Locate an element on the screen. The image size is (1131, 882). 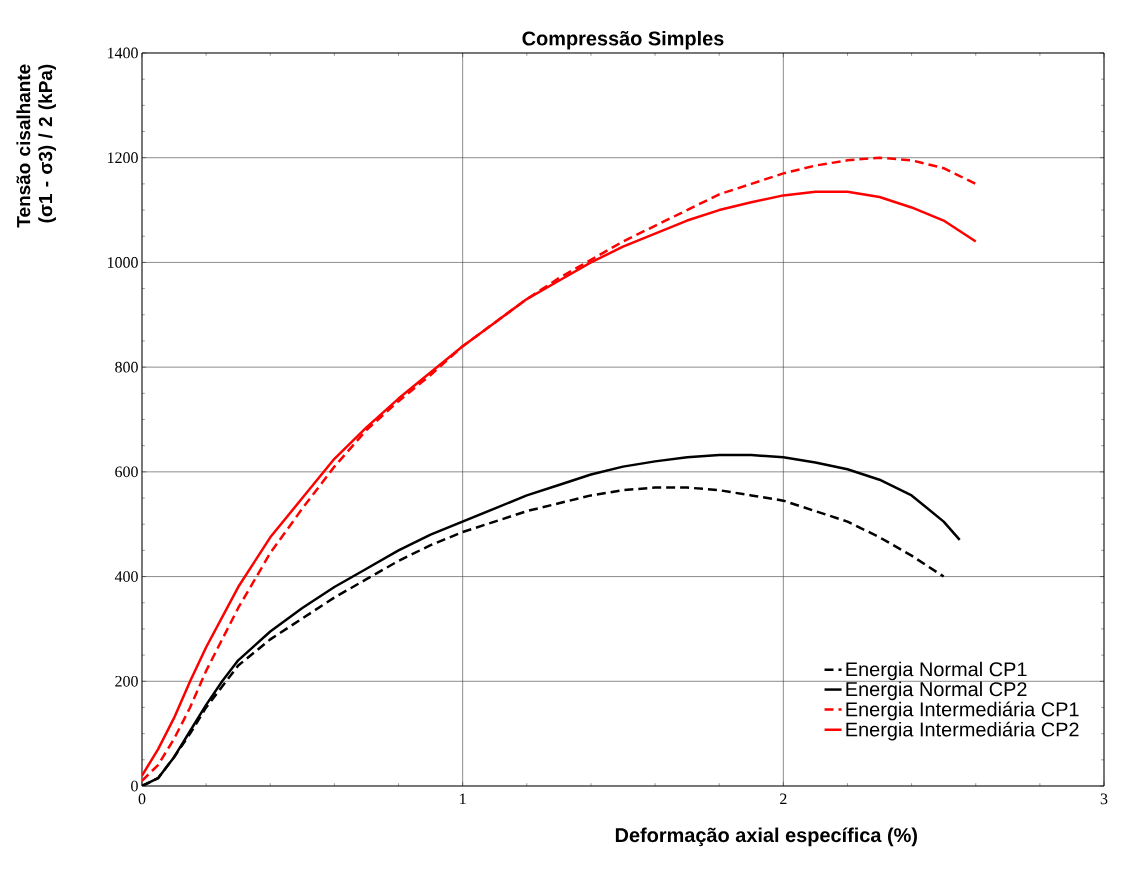
legend-label: Energia Intermediária CP2 is located at coordinates (962, 731).